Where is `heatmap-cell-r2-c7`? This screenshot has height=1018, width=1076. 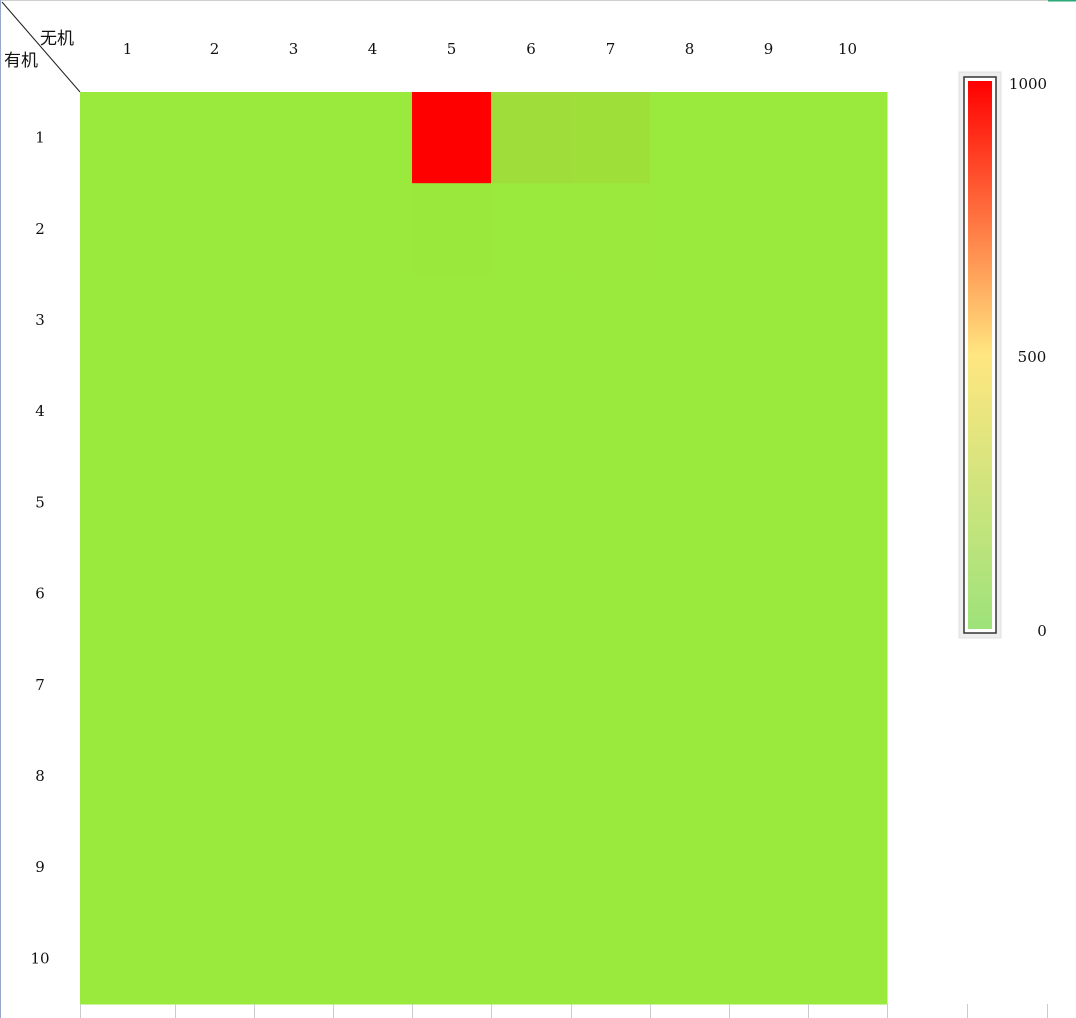
heatmap-cell-r2-c7 is located at coordinates (611, 229).